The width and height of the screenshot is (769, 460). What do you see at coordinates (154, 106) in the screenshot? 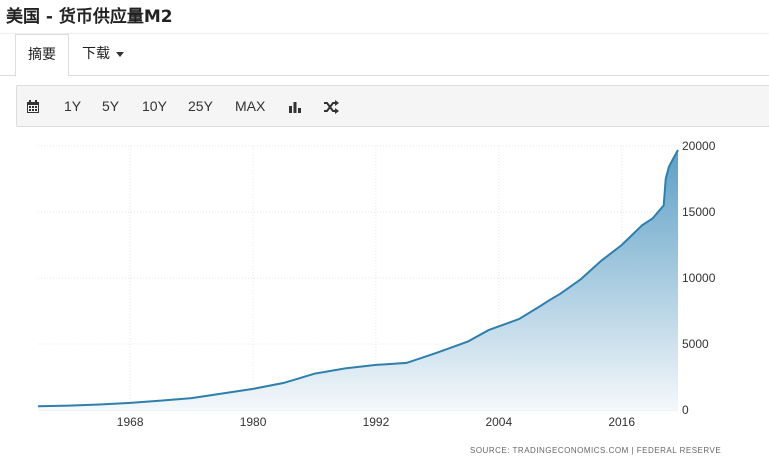
I see `range-10y-button: 10Y` at bounding box center [154, 106].